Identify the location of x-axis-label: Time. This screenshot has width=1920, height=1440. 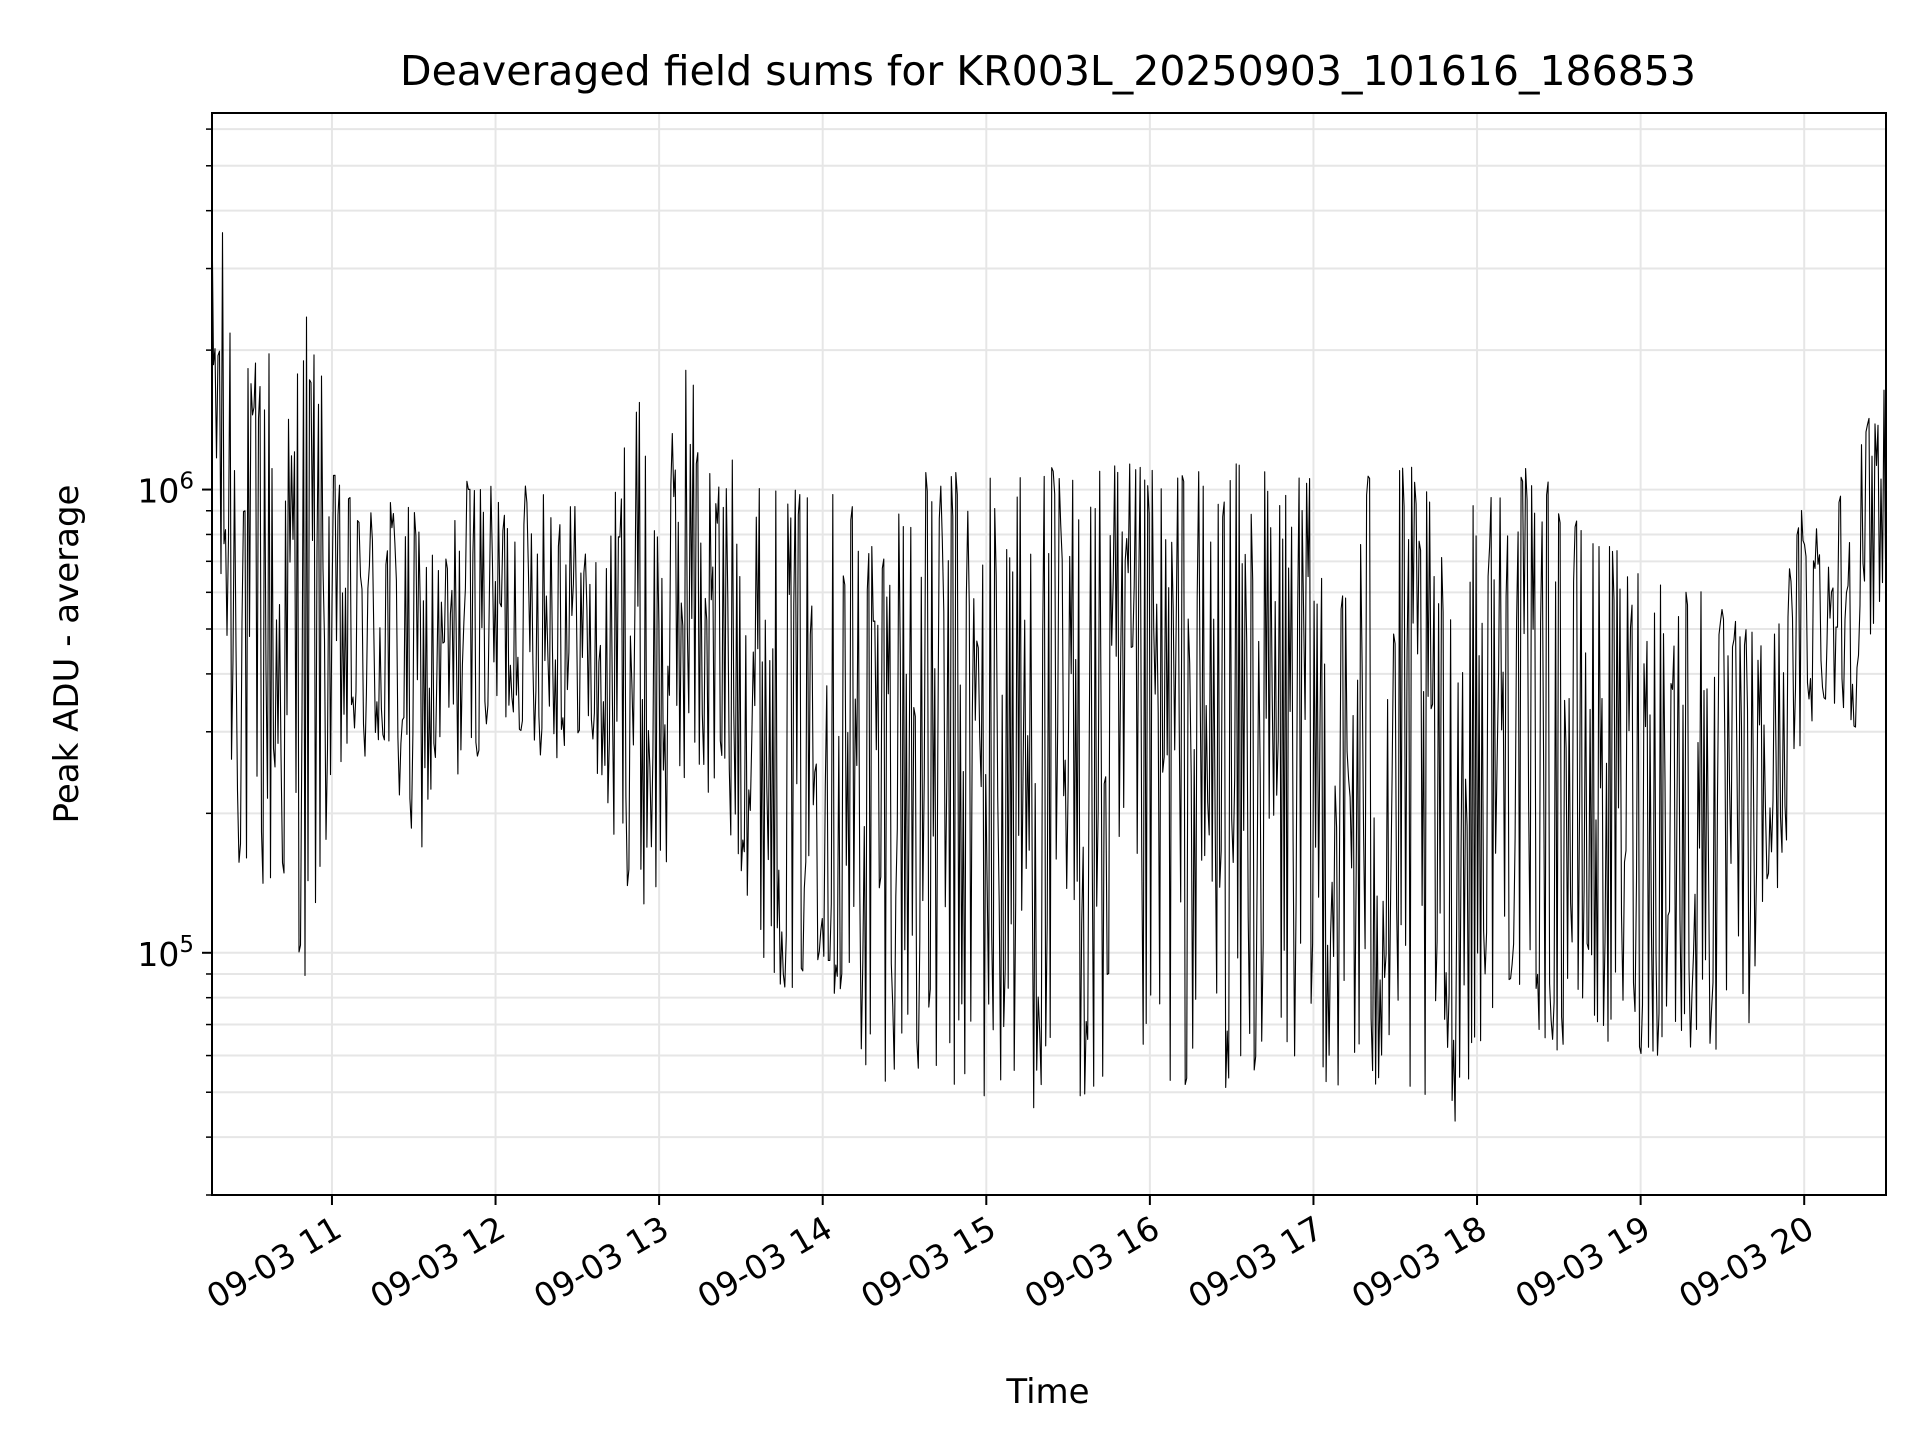
(1047, 1392).